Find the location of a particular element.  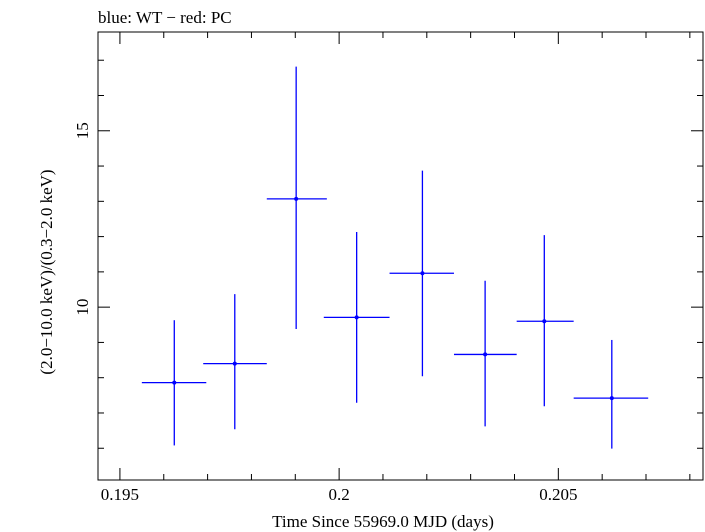

y-axis-label: (2.0−10.0 keV)/(0.3−2.0 keV) is located at coordinates (46, 271).